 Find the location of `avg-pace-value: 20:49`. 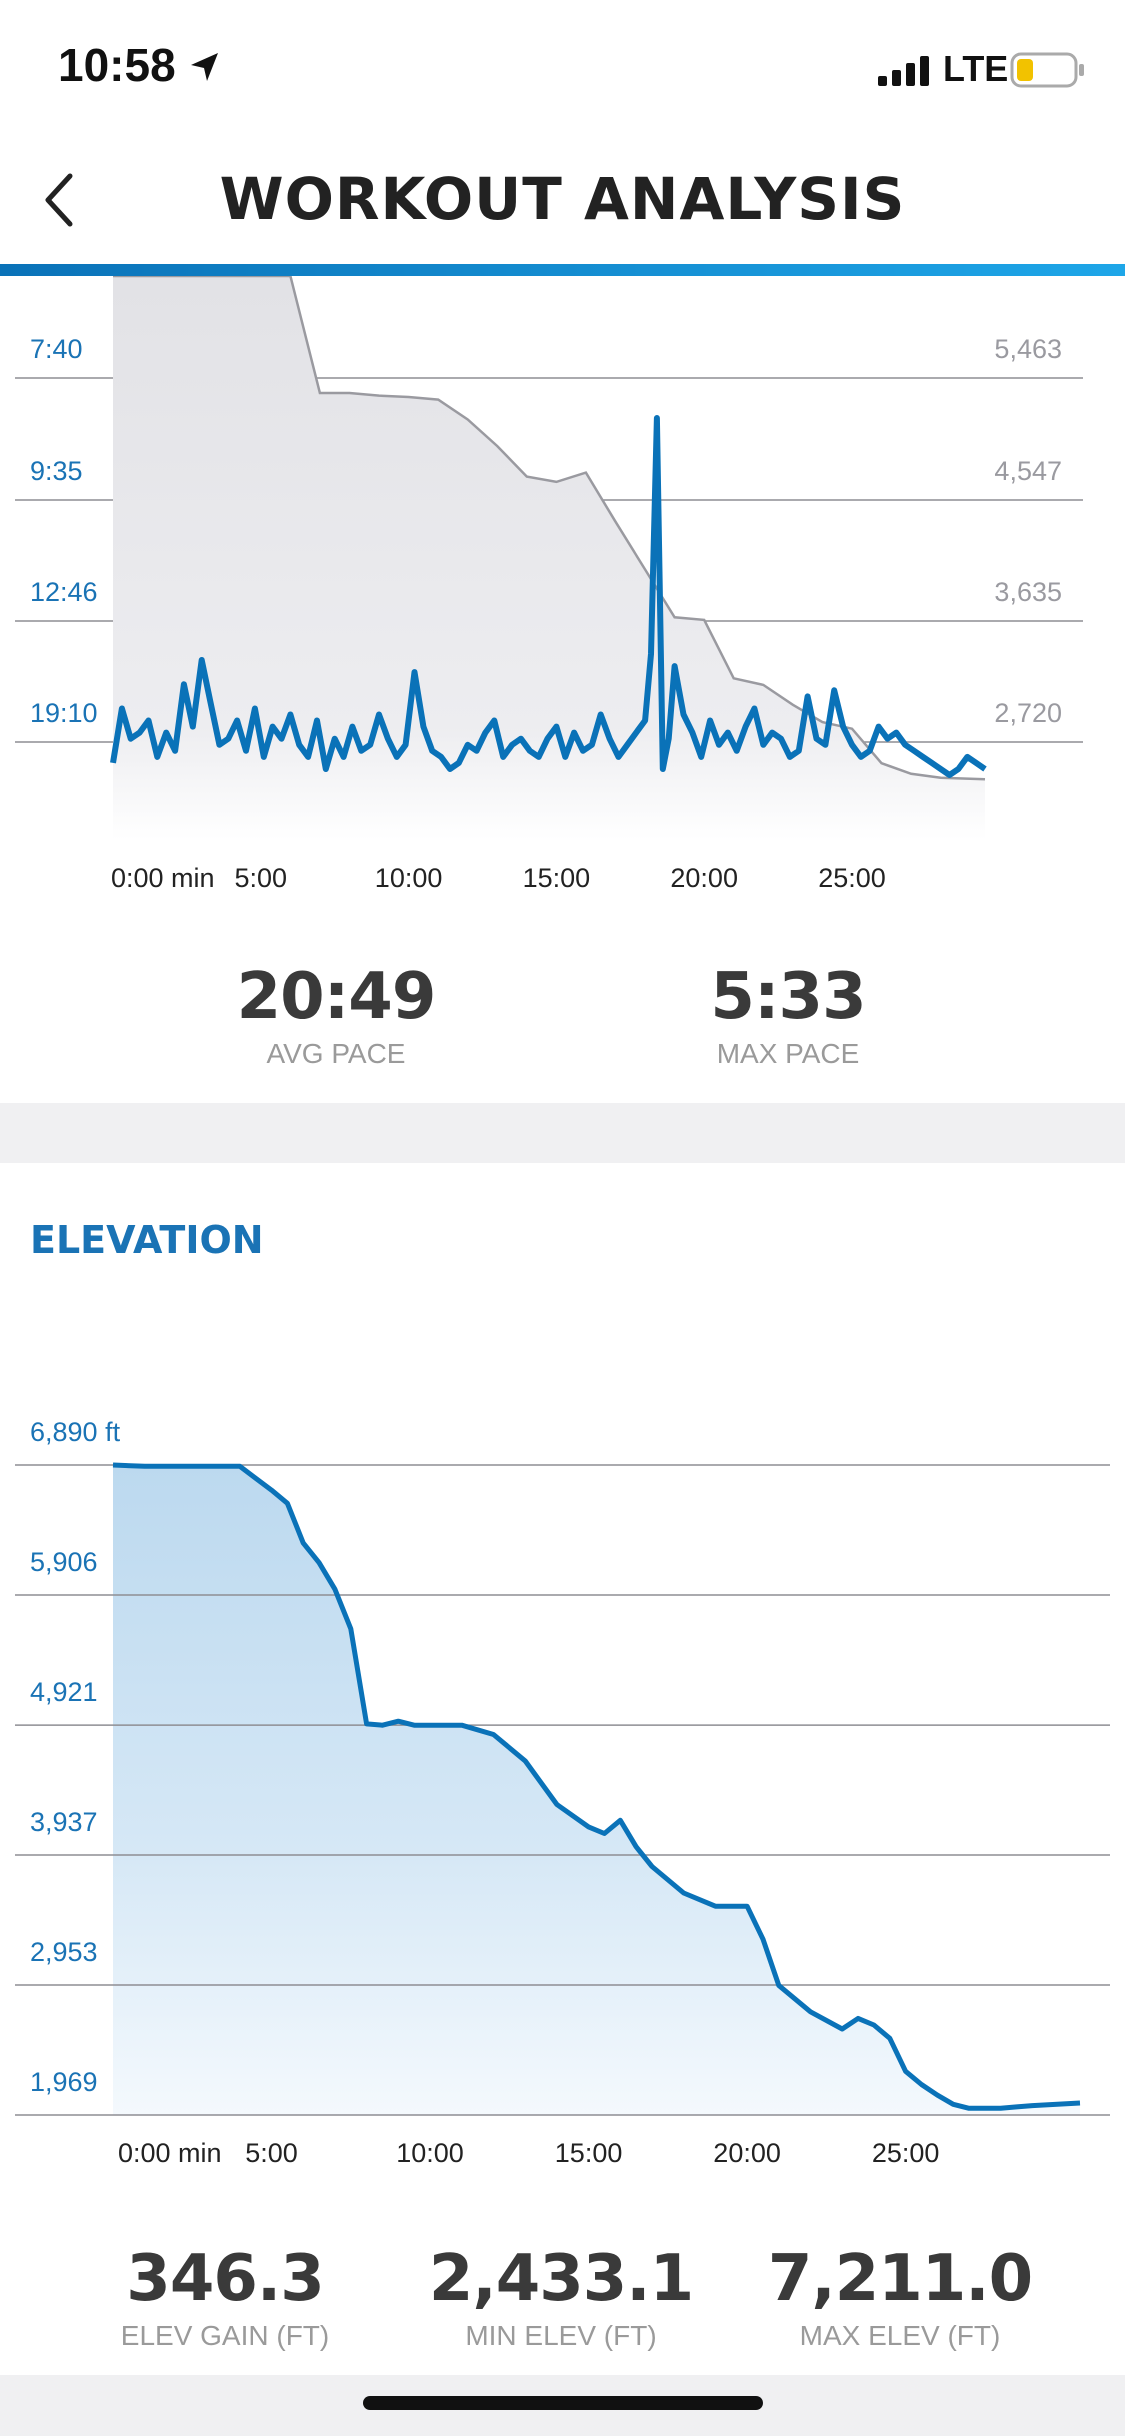

avg-pace-value: 20:49 is located at coordinates (336, 997).